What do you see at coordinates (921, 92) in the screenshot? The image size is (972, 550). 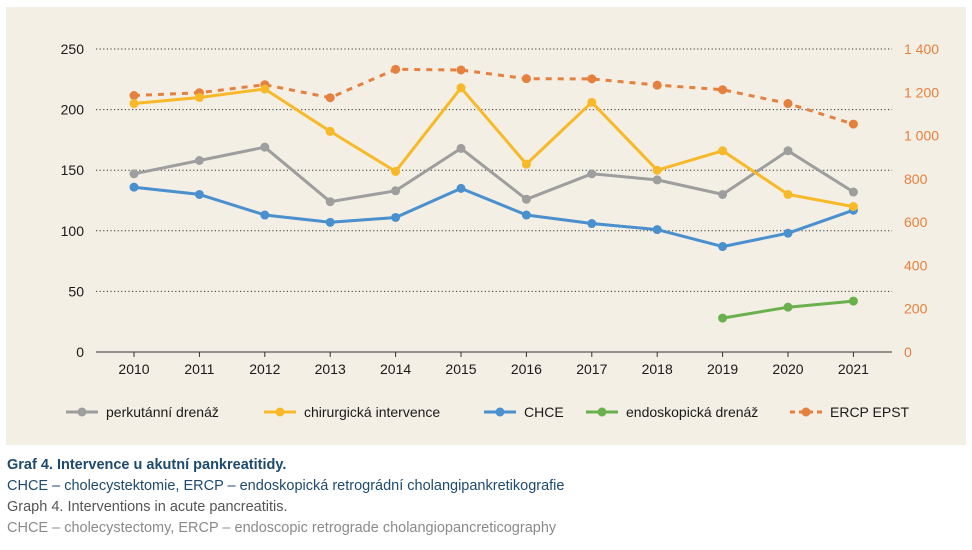 I see `right-tick-label: 1 200` at bounding box center [921, 92].